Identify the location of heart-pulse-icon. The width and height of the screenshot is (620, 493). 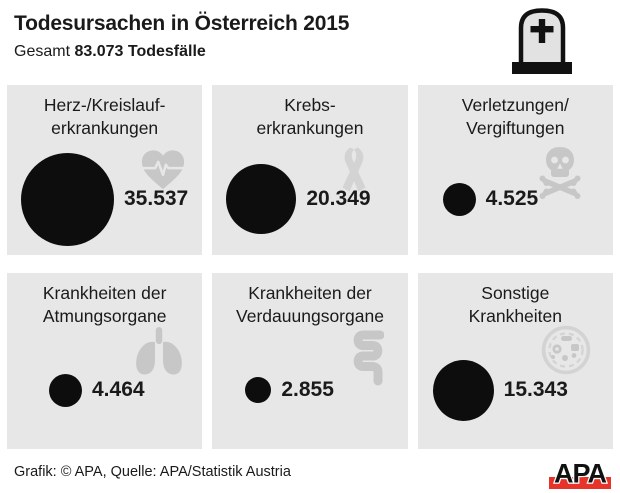
(163, 170).